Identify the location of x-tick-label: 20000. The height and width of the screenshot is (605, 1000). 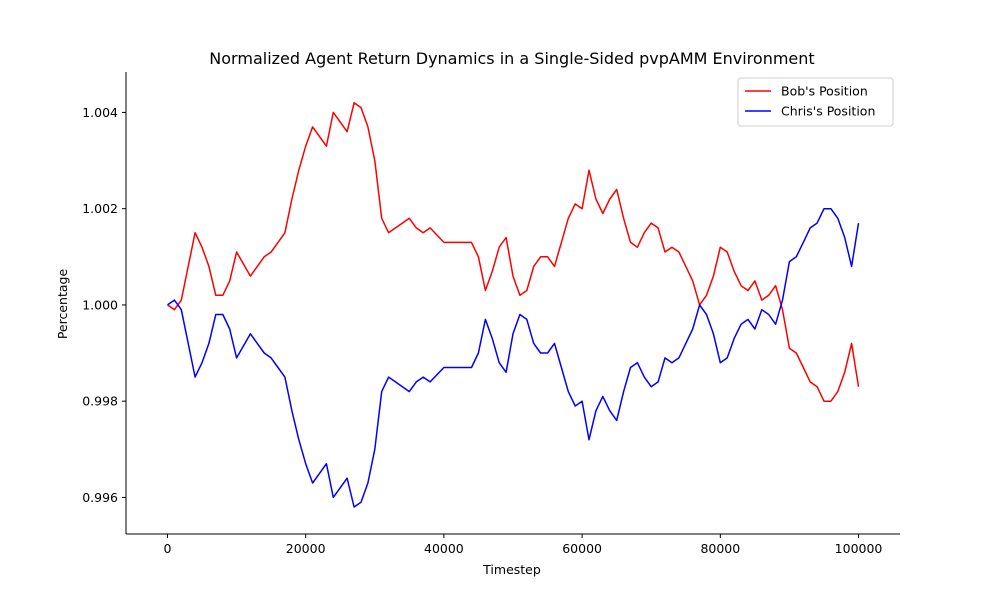
(306, 548).